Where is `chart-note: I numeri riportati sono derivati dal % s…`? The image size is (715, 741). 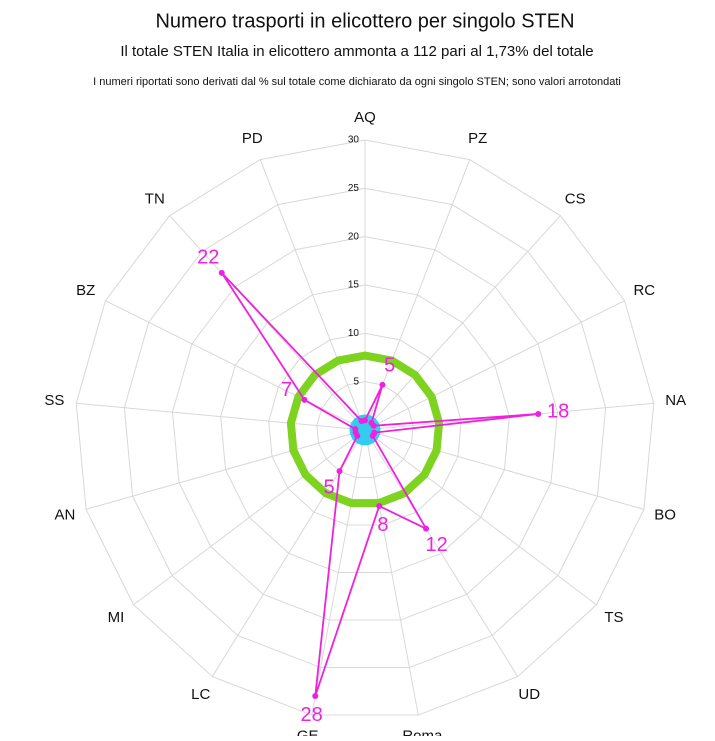
chart-note: I numeri riportati sono derivati dal % s… is located at coordinates (357, 82).